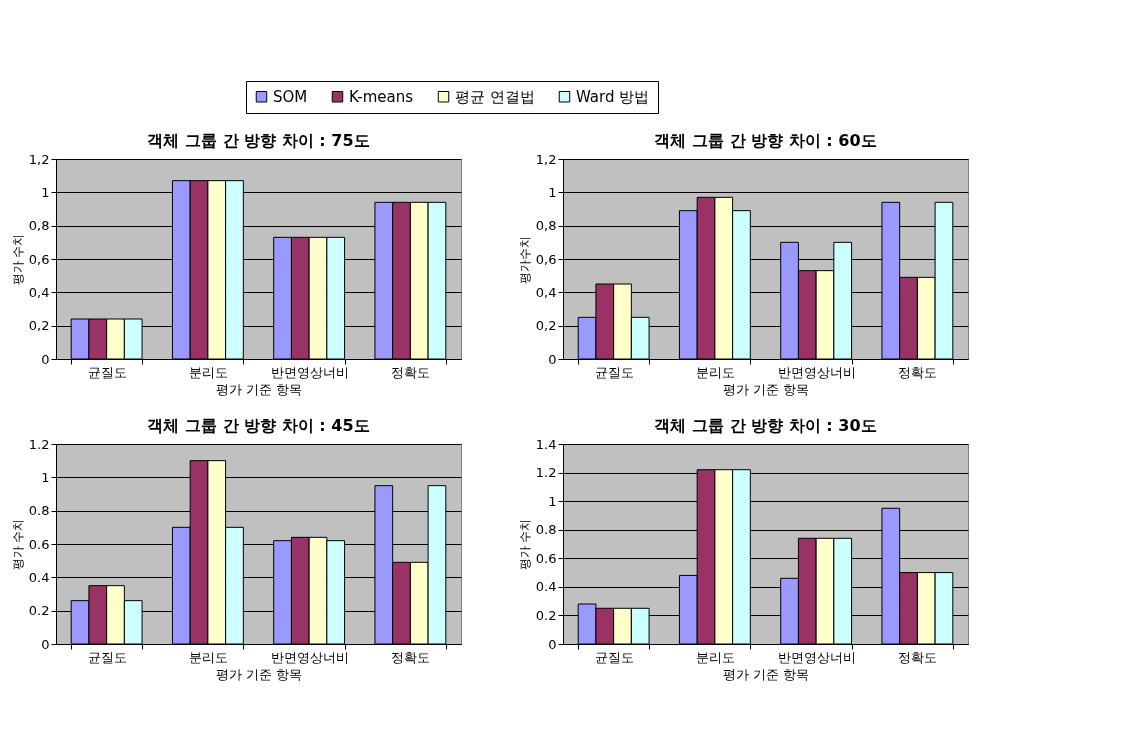 The image size is (1133, 729). Describe the element at coordinates (765, 140) in the screenshot. I see `chart-title: 객체 그룹 간 방향 차이 : 60도` at that location.